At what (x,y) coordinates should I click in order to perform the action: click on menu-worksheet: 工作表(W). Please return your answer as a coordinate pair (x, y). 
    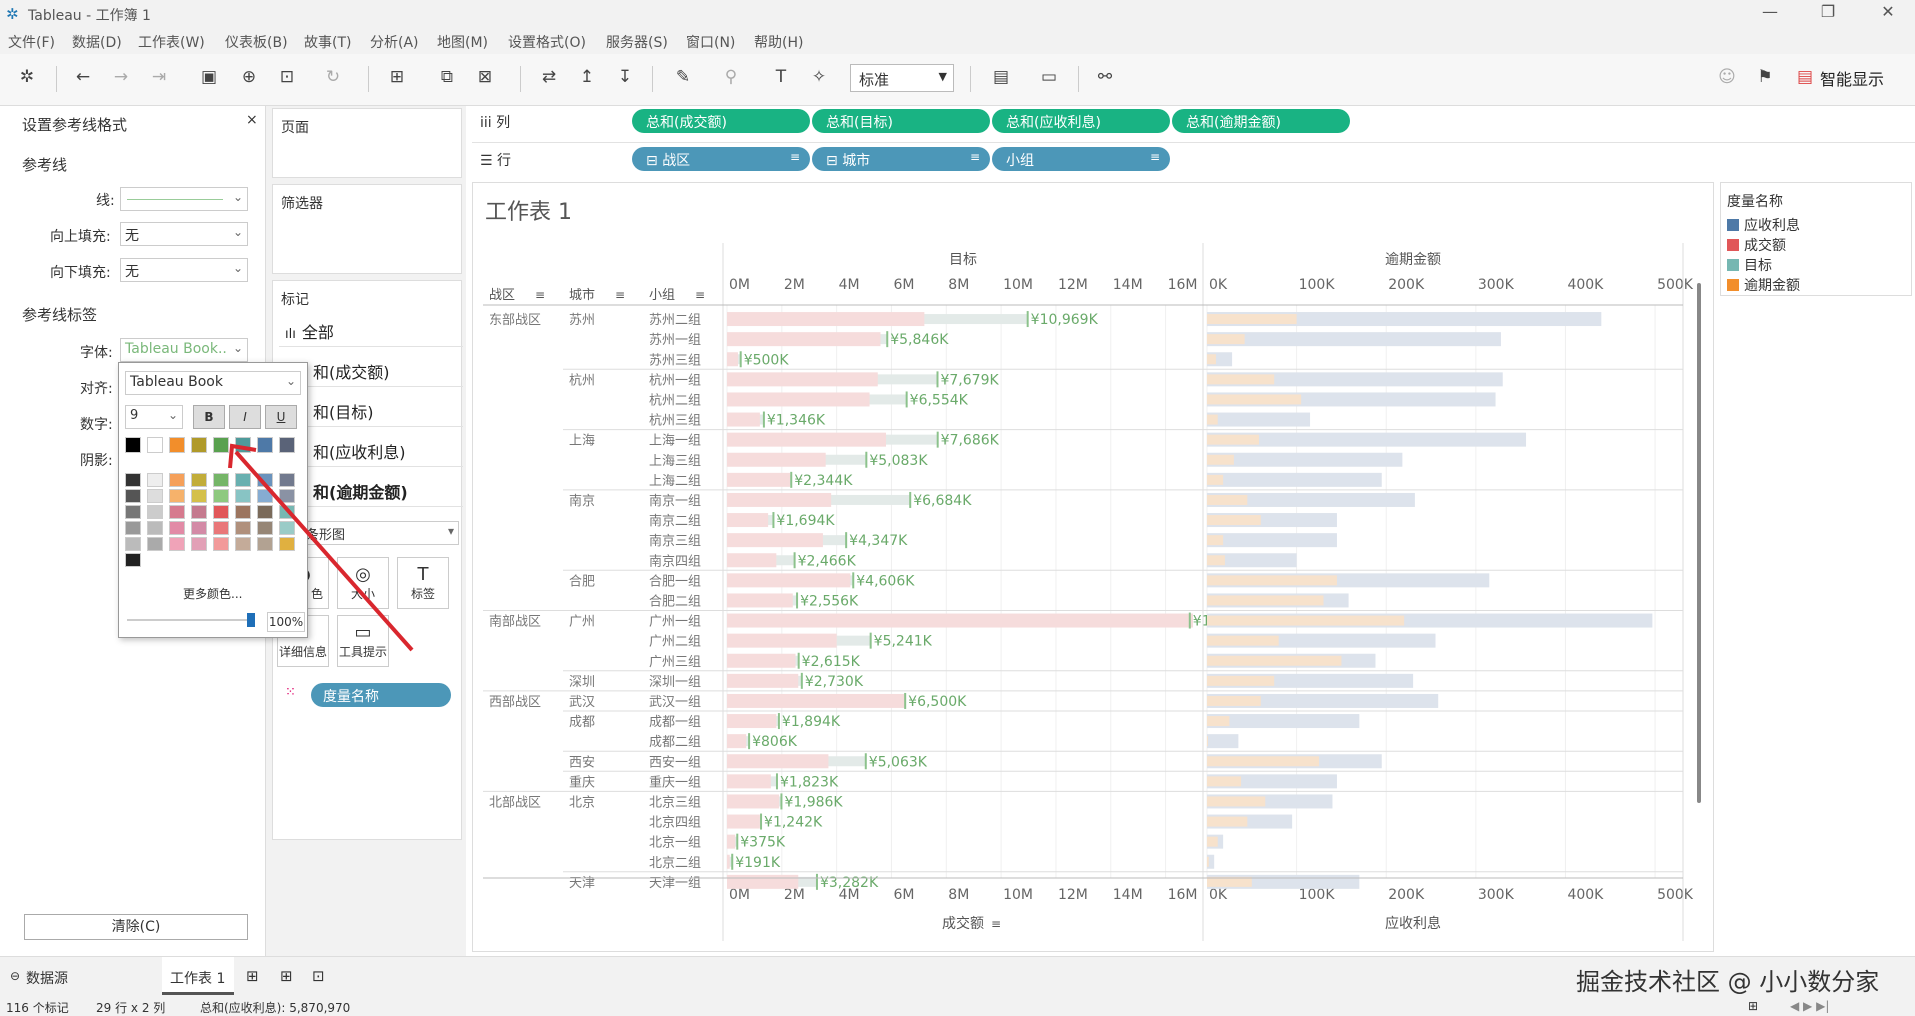
    Looking at the image, I should click on (171, 43).